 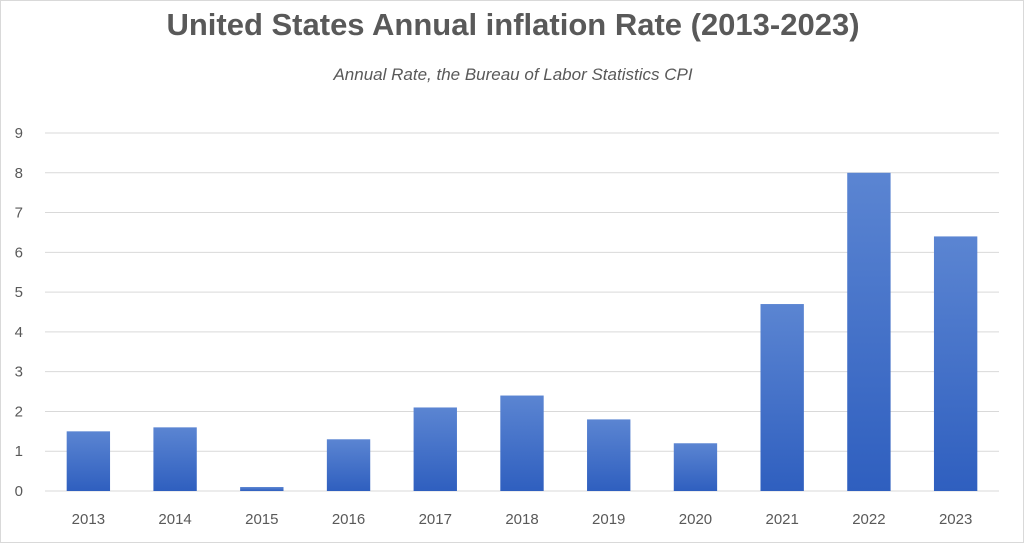 What do you see at coordinates (19, 491) in the screenshot?
I see `y-tick-label: 0` at bounding box center [19, 491].